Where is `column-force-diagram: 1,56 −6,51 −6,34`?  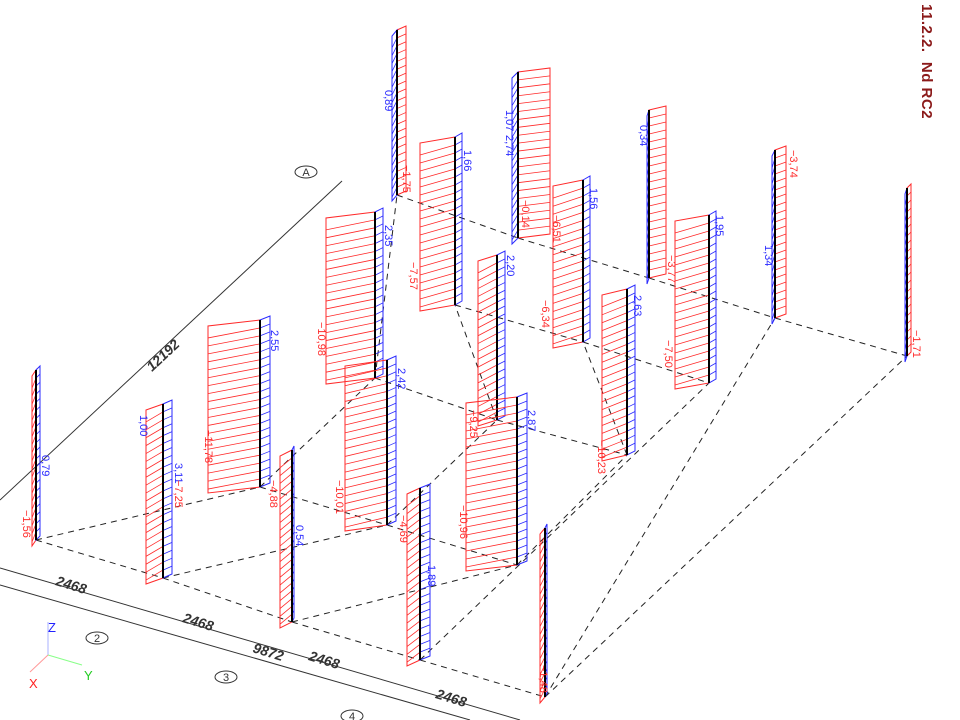 column-force-diagram: 1,56 −6,51 −6,34 is located at coordinates (569, 262).